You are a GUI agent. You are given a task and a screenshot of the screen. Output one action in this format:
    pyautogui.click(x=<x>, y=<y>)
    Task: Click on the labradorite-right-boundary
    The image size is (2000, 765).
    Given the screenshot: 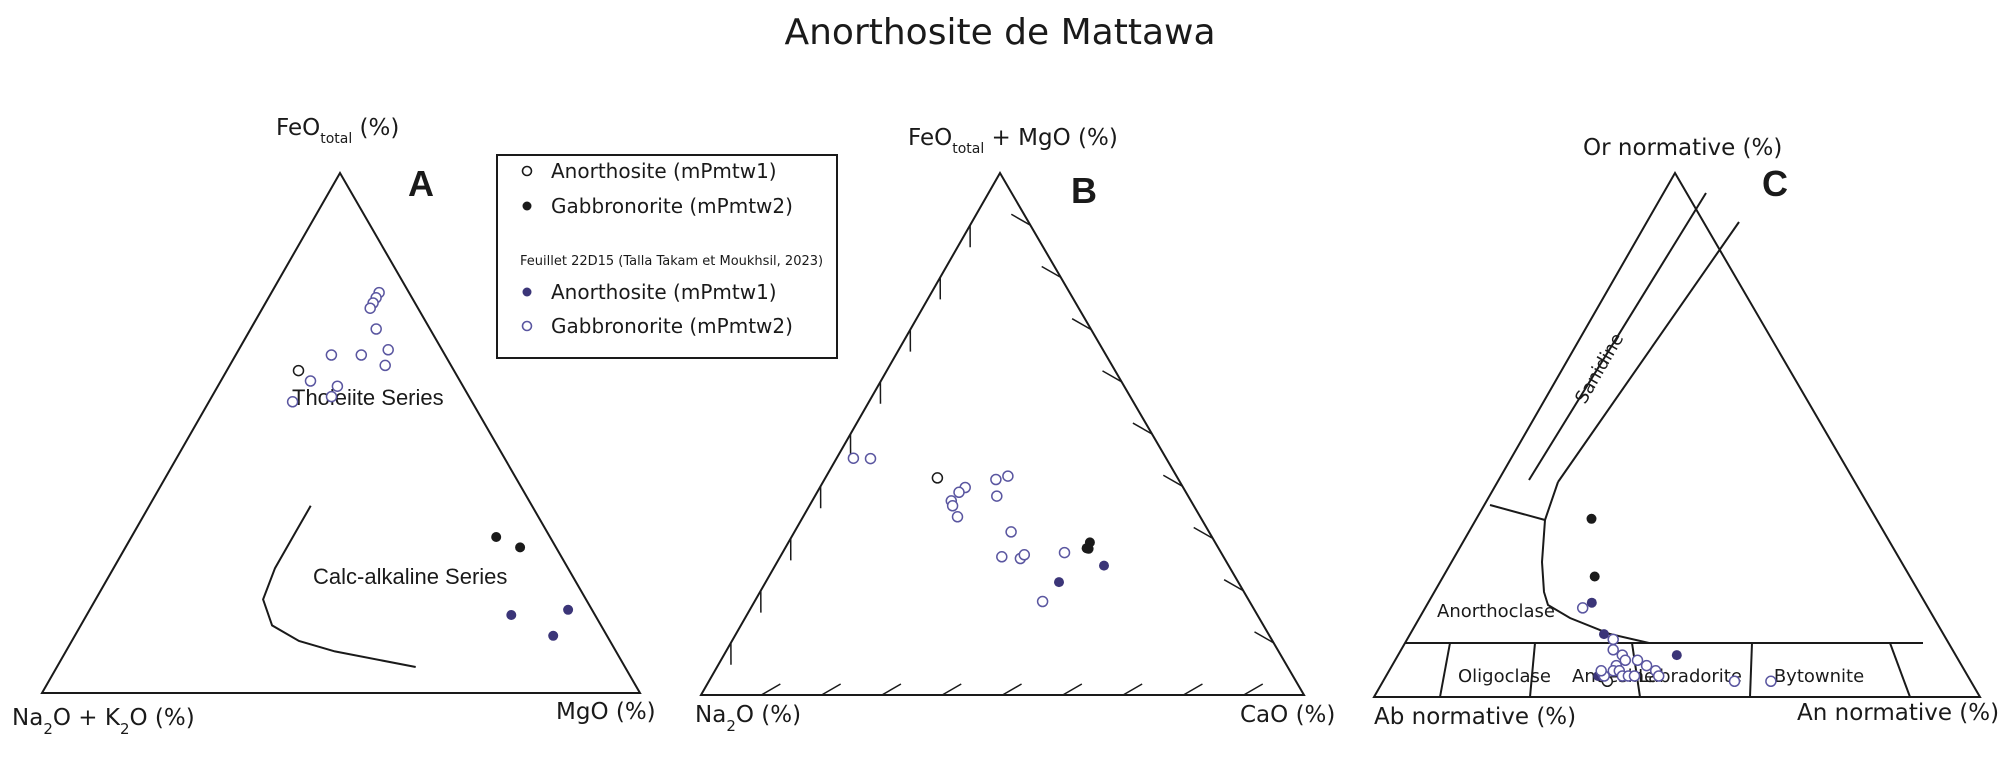 What is the action you would take?
    pyautogui.click(x=1751, y=670)
    